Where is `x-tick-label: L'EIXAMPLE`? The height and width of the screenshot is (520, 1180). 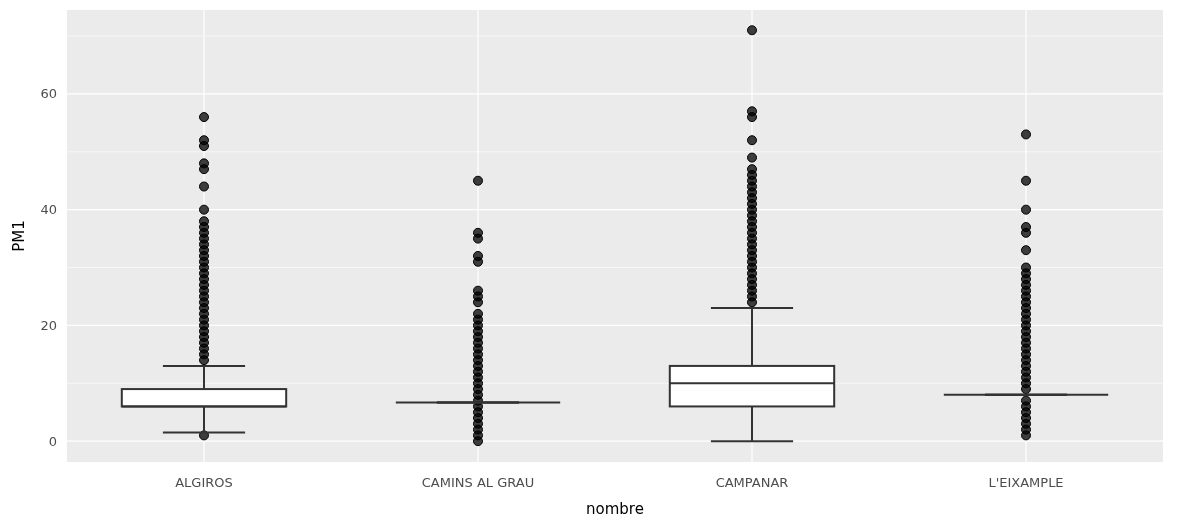
x-tick-label: L'EIXAMPLE is located at coordinates (1026, 482).